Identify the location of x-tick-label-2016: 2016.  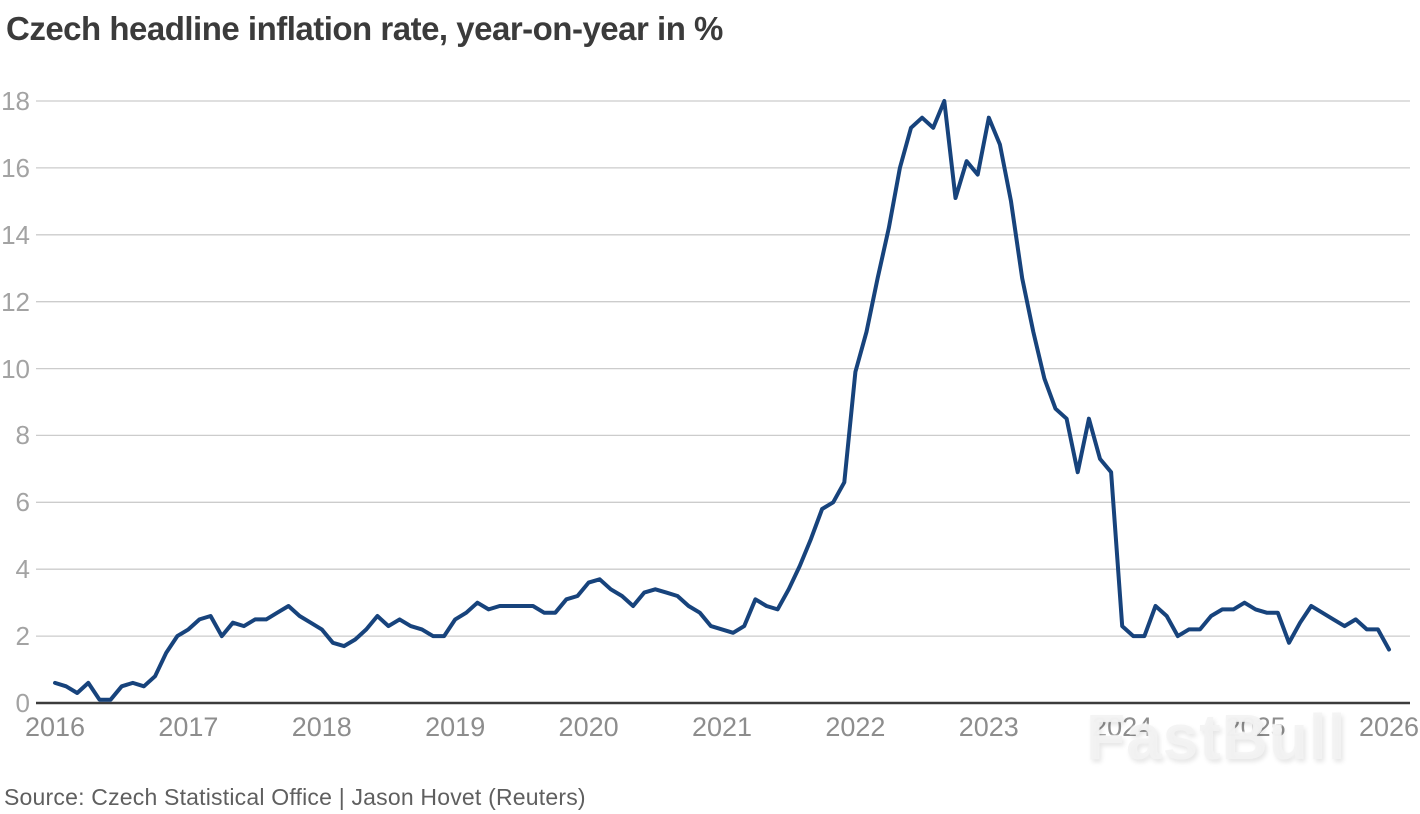
(55, 727).